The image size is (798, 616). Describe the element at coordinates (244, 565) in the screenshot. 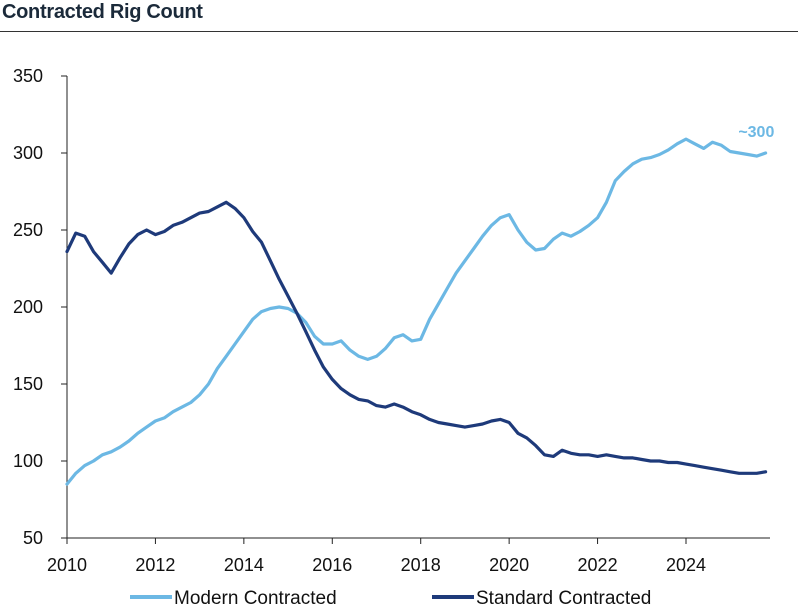

I see `x-tick-label: 2014` at that location.